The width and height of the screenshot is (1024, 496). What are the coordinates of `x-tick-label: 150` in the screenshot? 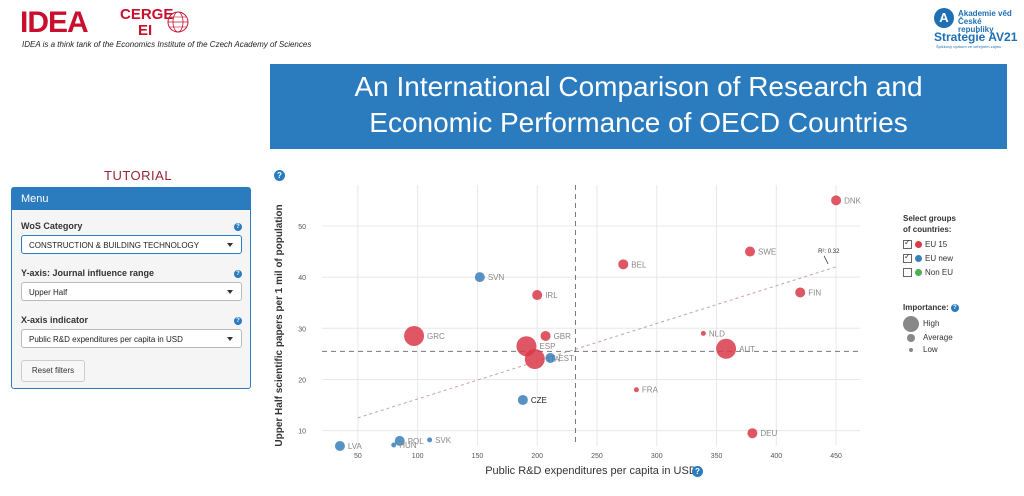 It's located at (478, 456).